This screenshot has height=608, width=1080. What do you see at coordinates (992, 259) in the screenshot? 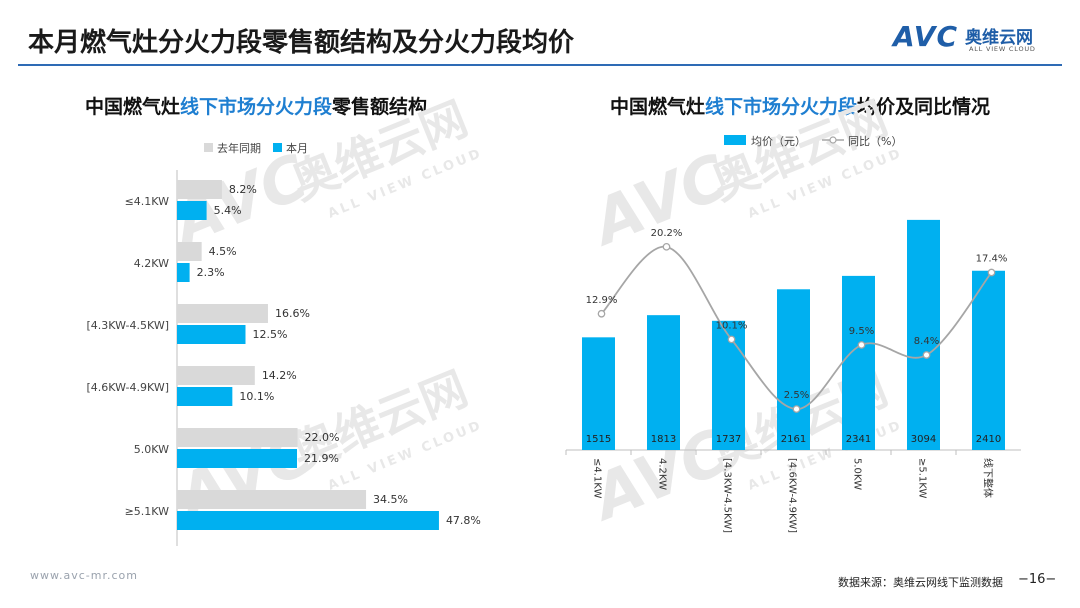
I see `yoy-label: 17.4%` at bounding box center [992, 259].